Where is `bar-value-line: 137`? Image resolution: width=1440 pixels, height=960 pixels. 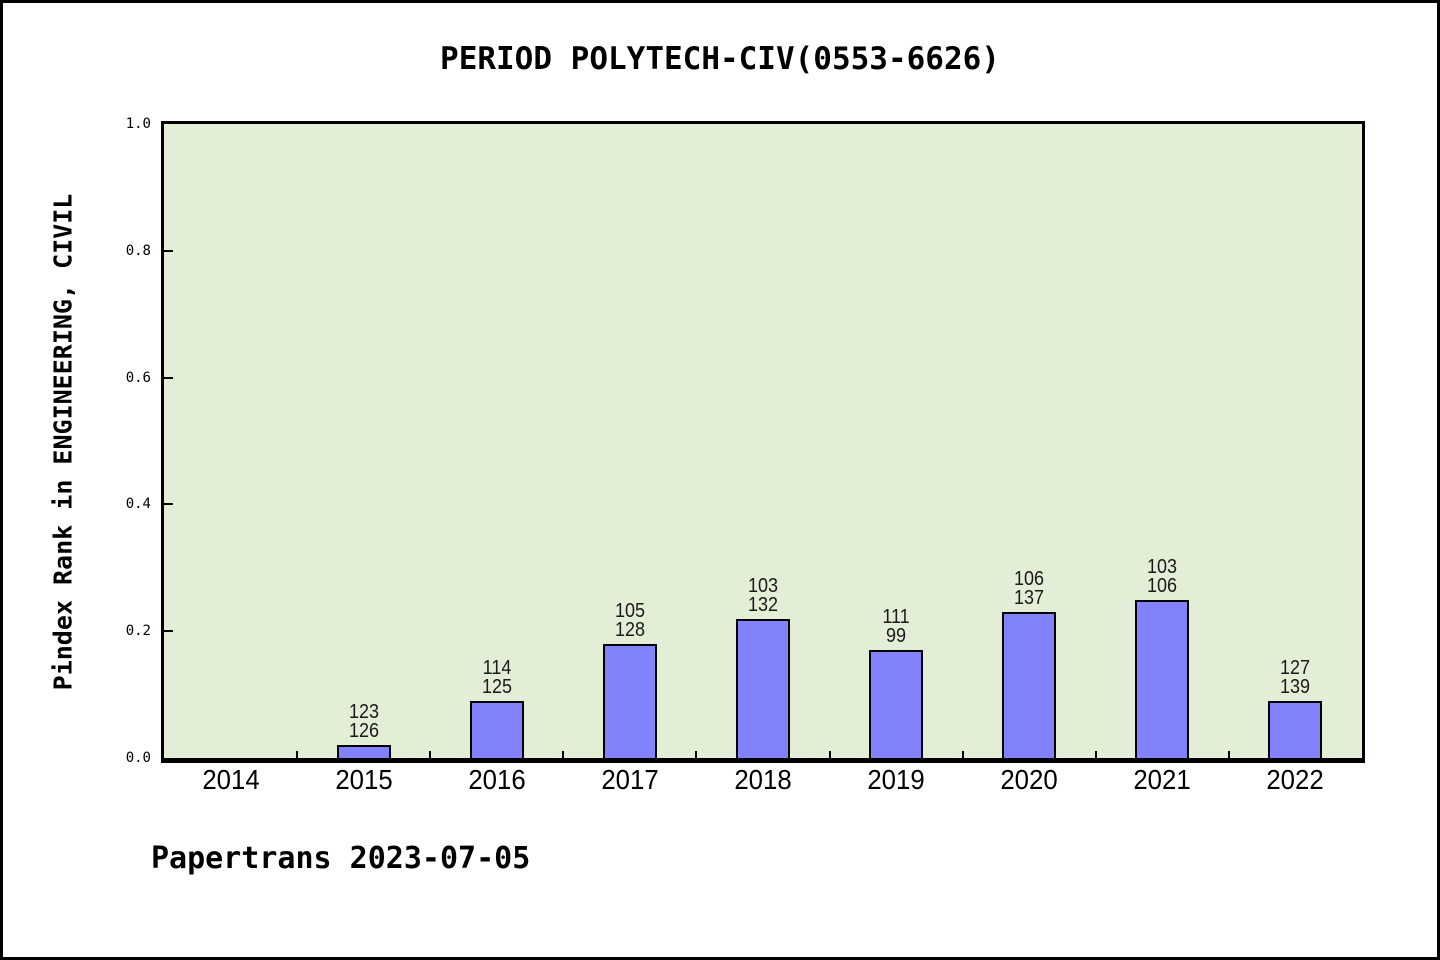
bar-value-line: 137 is located at coordinates (1029, 598).